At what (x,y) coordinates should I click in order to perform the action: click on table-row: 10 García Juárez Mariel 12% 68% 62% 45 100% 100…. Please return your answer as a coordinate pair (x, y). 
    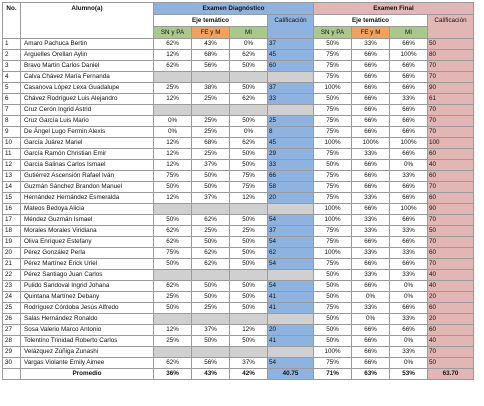
    Looking at the image, I should click on (238, 143).